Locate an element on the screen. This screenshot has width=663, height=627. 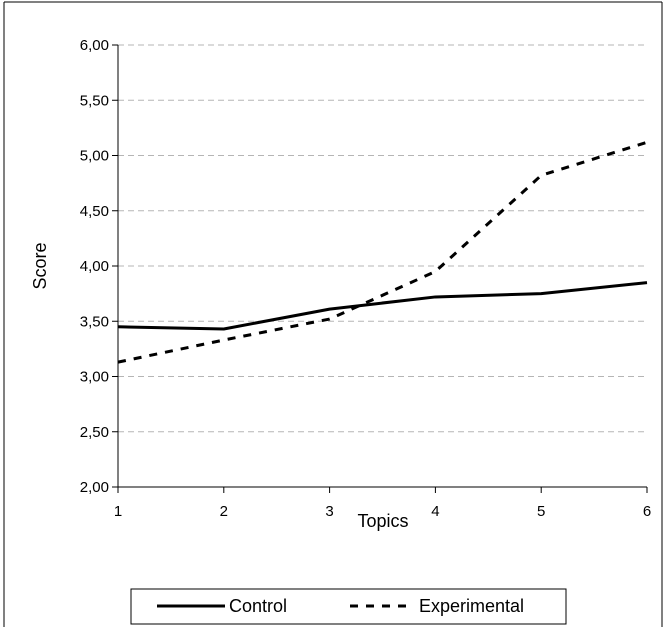
x-tick-label: 5 is located at coordinates (541, 511).